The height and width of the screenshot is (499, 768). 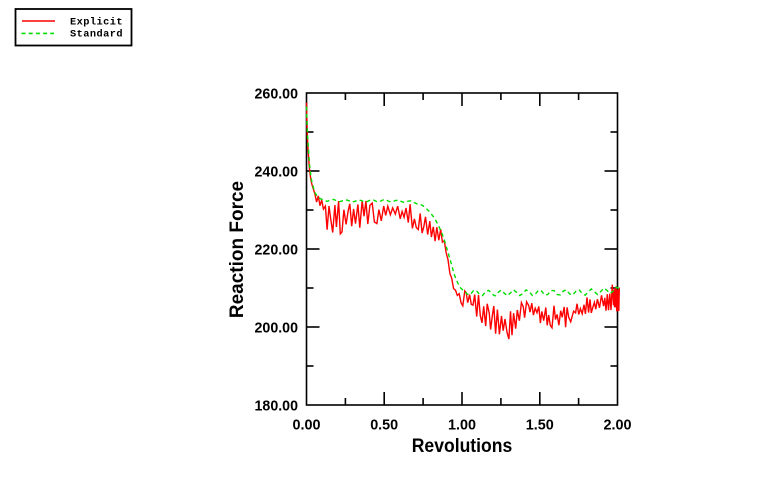 I want to click on svg-text: 2.00, so click(x=618, y=424).